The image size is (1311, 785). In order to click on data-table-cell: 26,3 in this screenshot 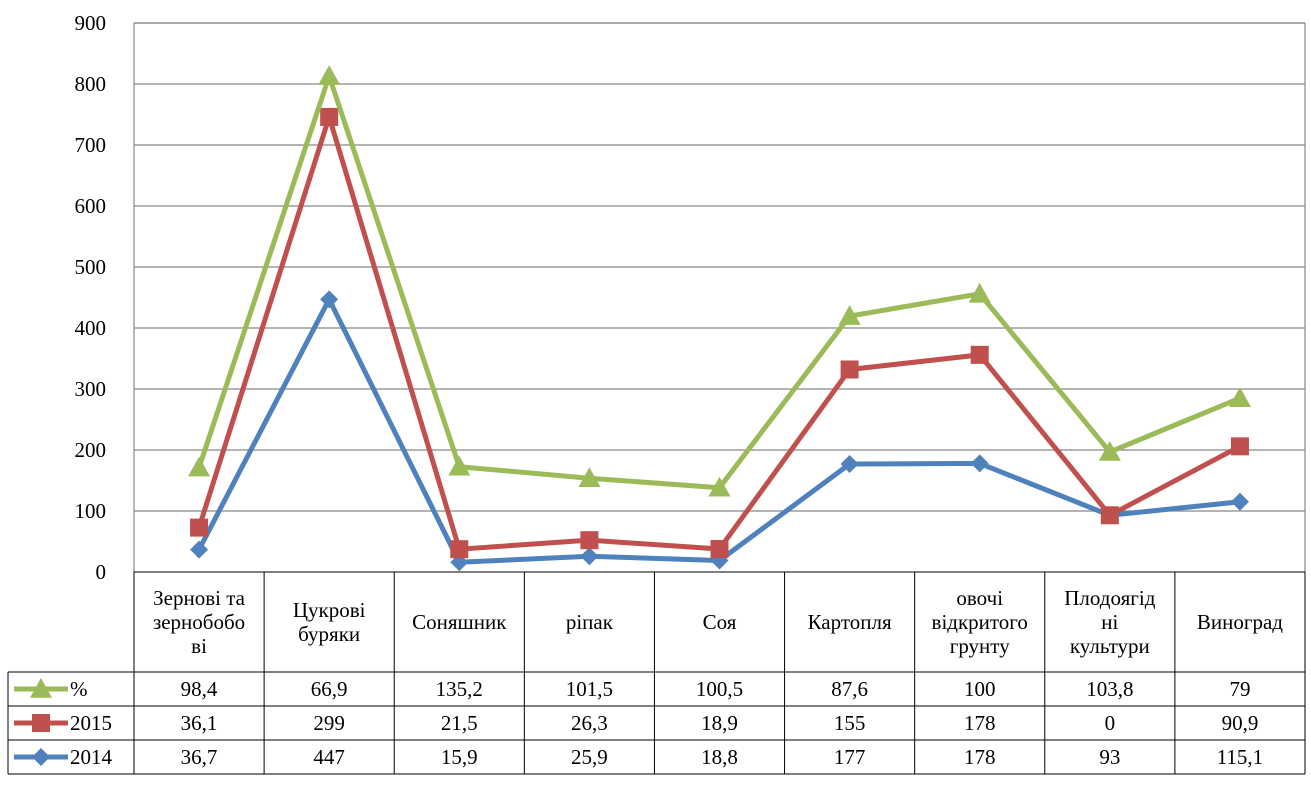, I will do `click(589, 723)`.